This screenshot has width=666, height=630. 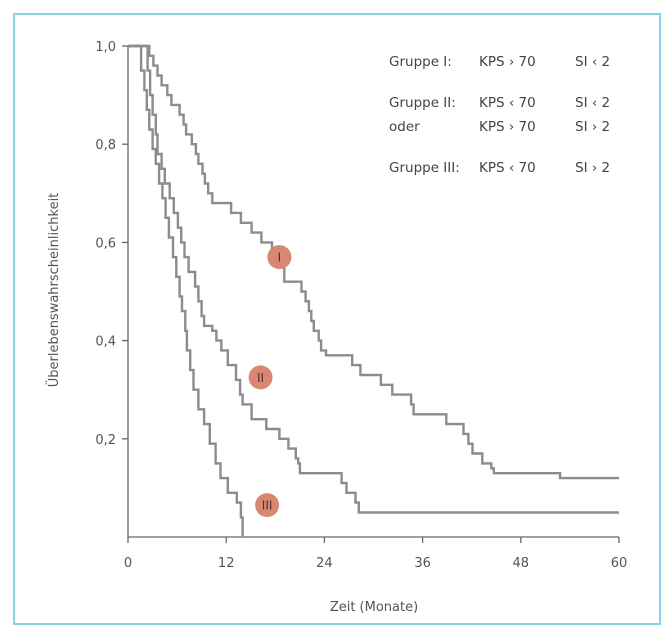 What do you see at coordinates (507, 168) in the screenshot?
I see `legend-row-4-kps: KPS ‹ 70` at bounding box center [507, 168].